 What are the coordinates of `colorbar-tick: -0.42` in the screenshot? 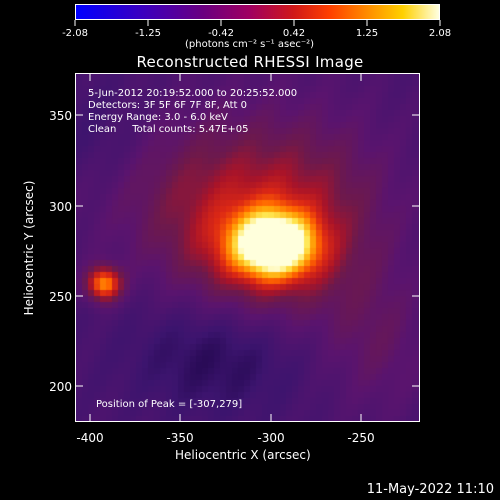 It's located at (221, 33).